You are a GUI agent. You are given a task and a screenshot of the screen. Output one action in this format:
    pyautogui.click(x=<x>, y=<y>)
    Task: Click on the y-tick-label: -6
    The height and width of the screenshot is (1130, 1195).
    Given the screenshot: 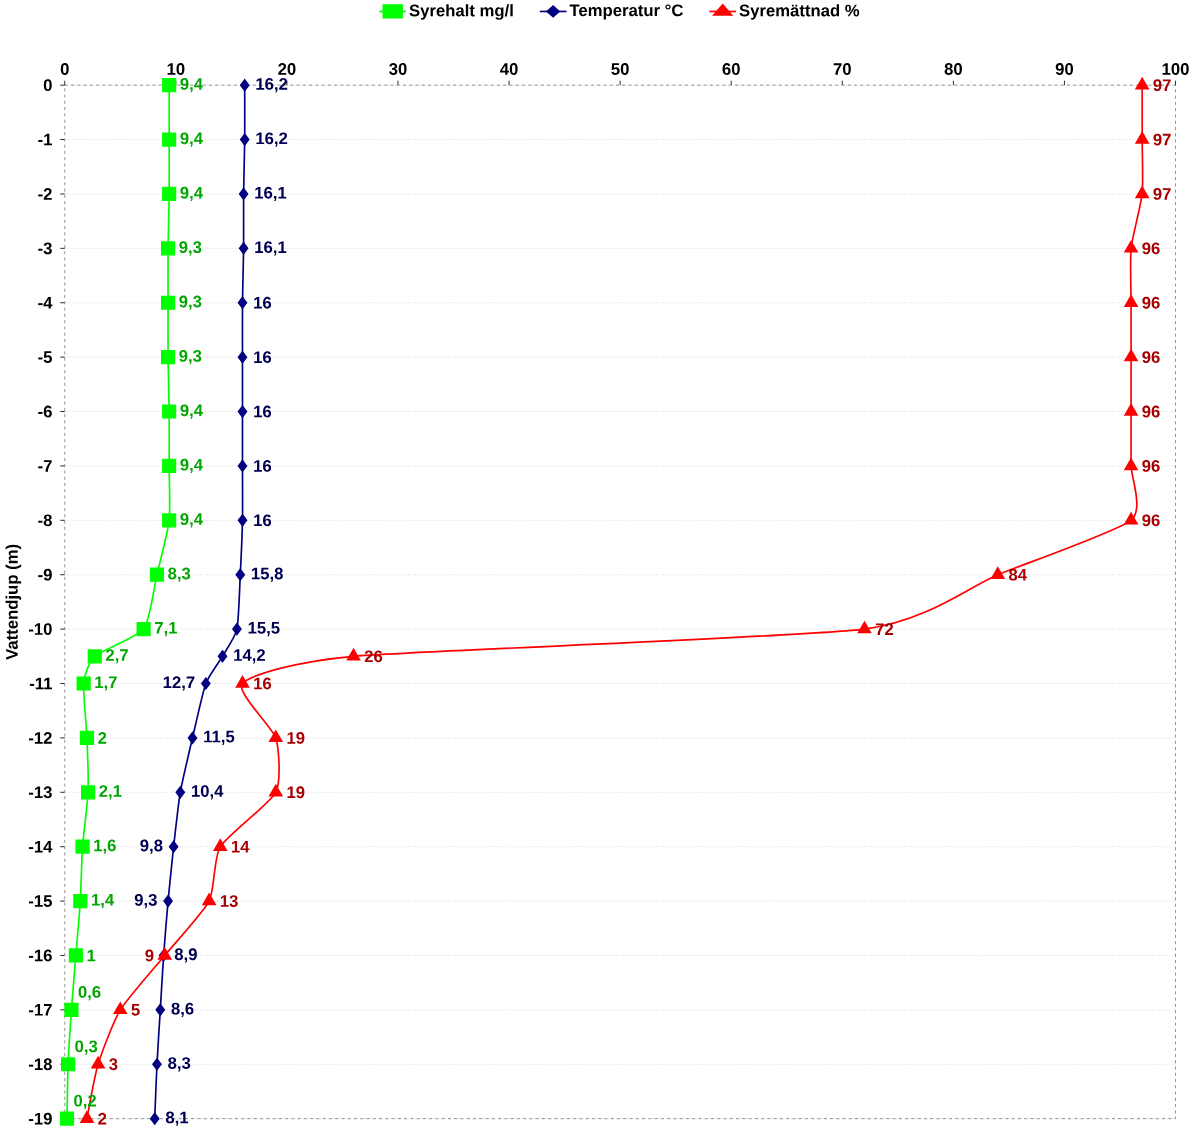 What is the action you would take?
    pyautogui.click(x=45, y=411)
    